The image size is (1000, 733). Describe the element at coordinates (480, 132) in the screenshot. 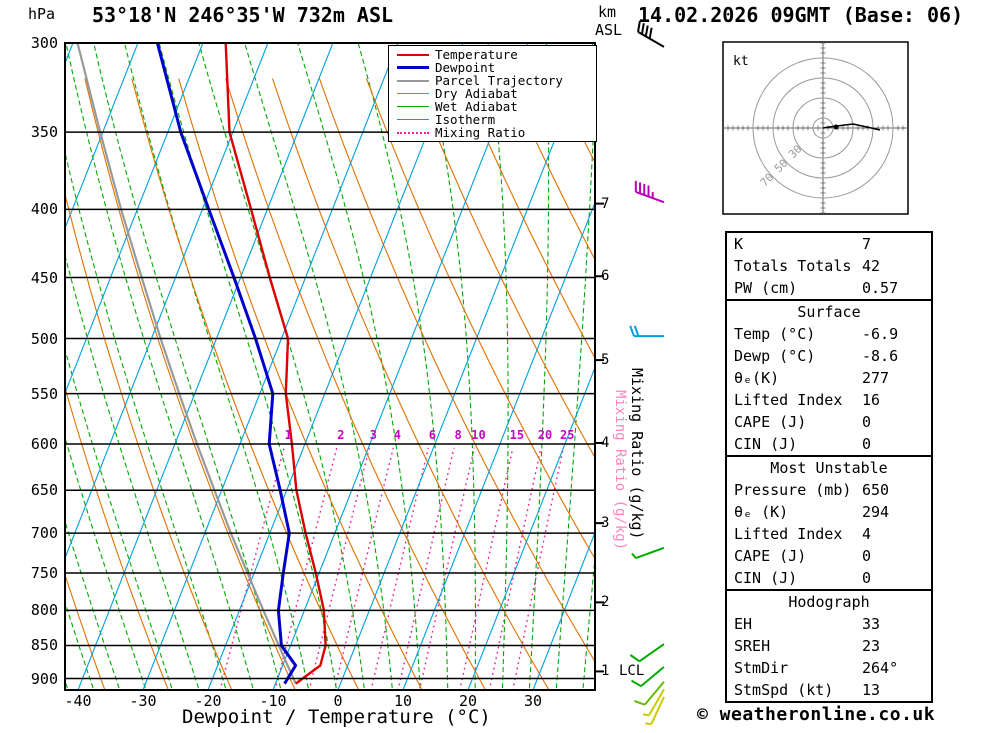

I see `legend-item-label: Mixing Ratio` at that location.